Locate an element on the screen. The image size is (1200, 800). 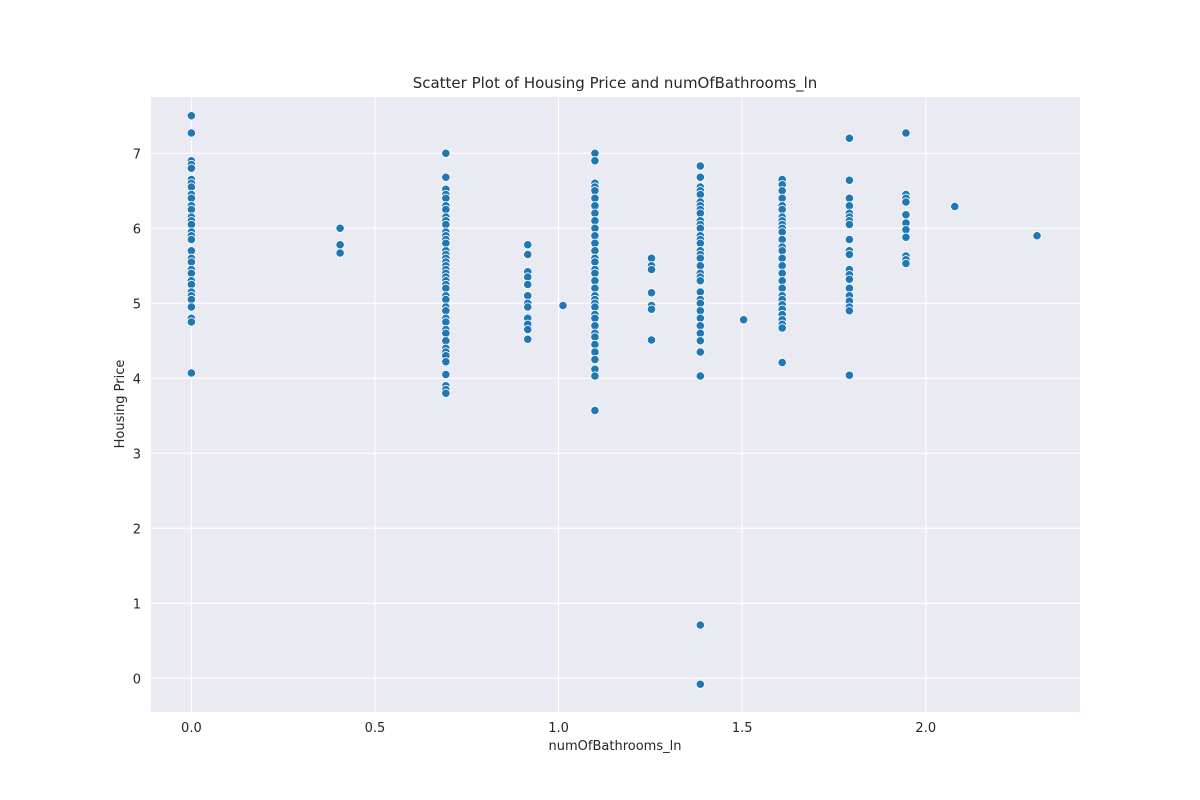
y-tick-label: 2 is located at coordinates (137, 529).